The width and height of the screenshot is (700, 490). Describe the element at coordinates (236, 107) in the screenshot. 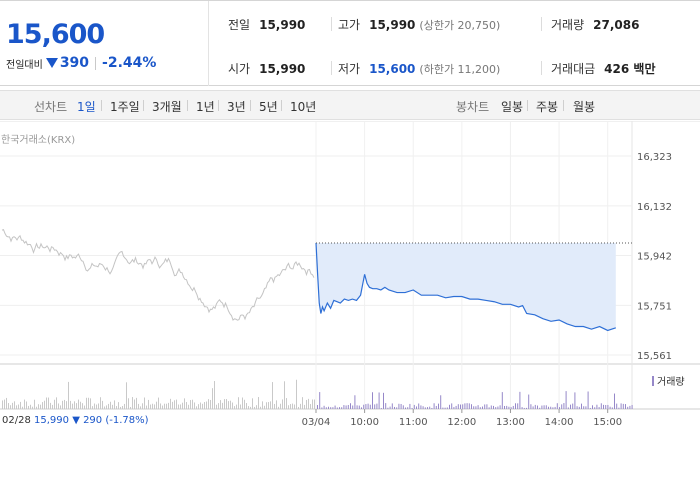

I see `tab-3y: 3년` at that location.